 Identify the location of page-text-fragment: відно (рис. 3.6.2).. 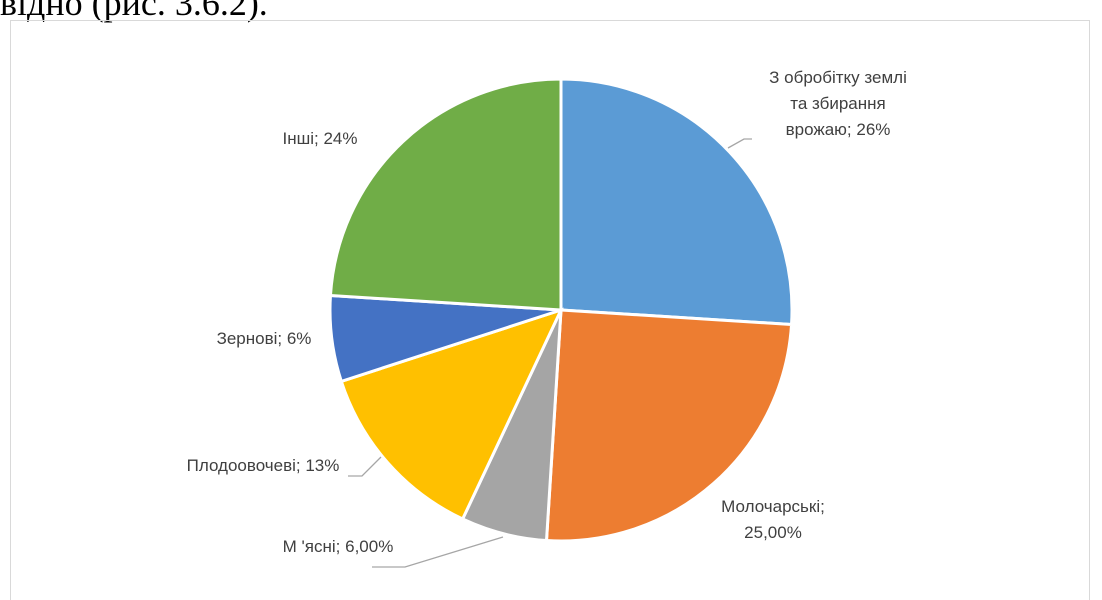
(134, 11).